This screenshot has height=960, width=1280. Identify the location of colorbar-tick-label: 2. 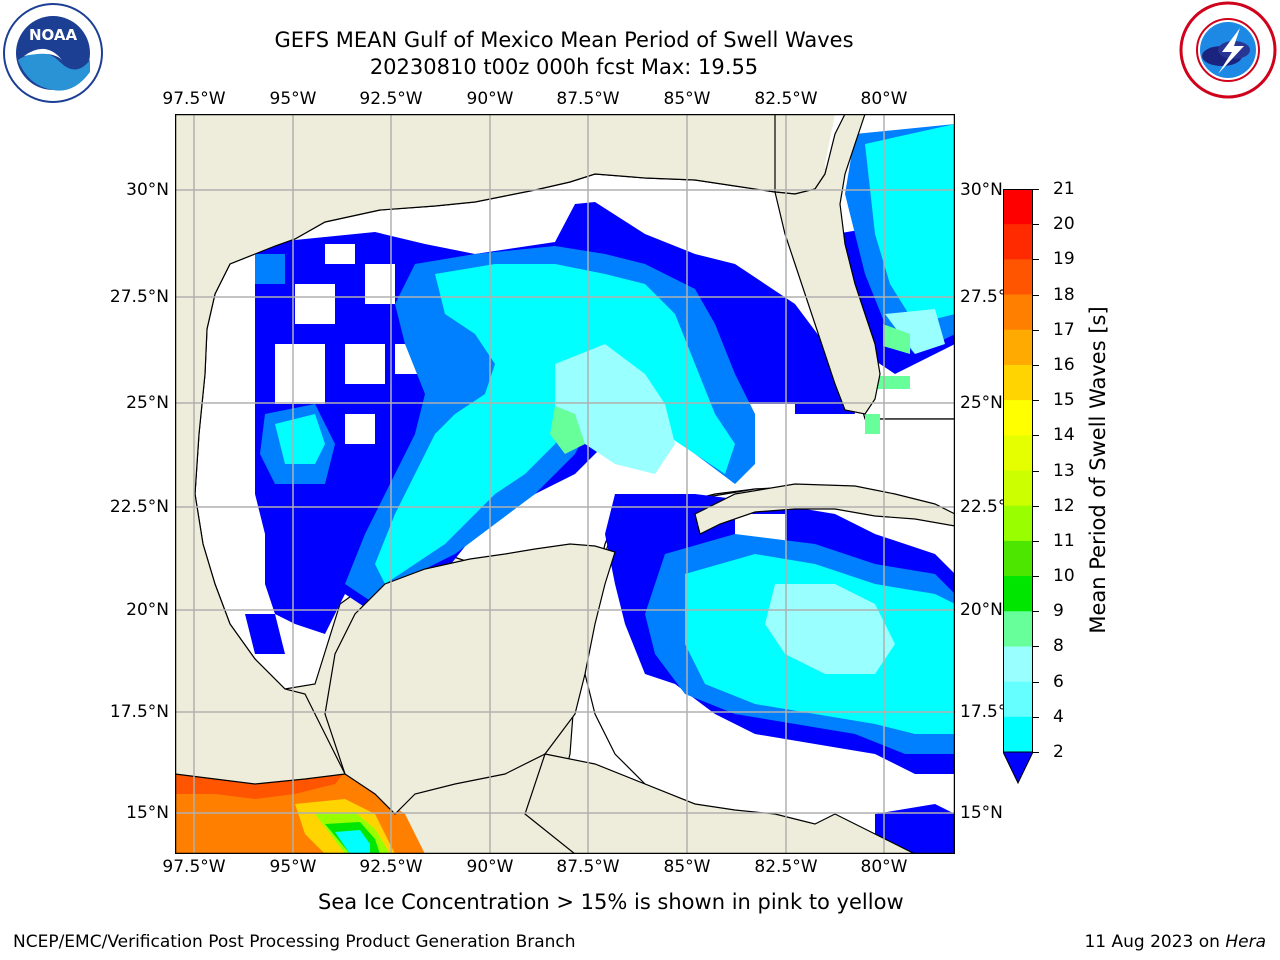
(1058, 752).